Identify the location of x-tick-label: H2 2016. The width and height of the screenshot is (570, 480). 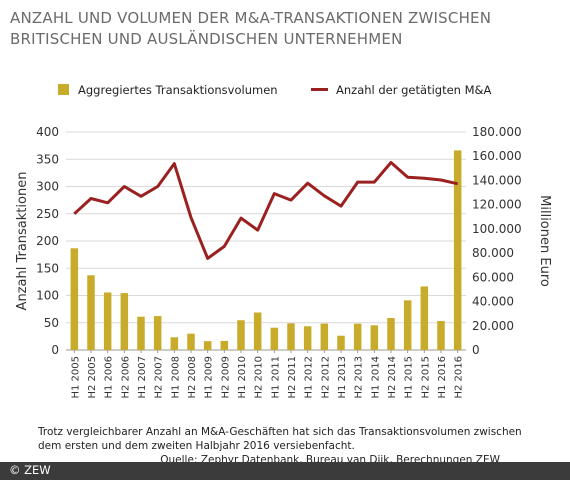
(459, 377).